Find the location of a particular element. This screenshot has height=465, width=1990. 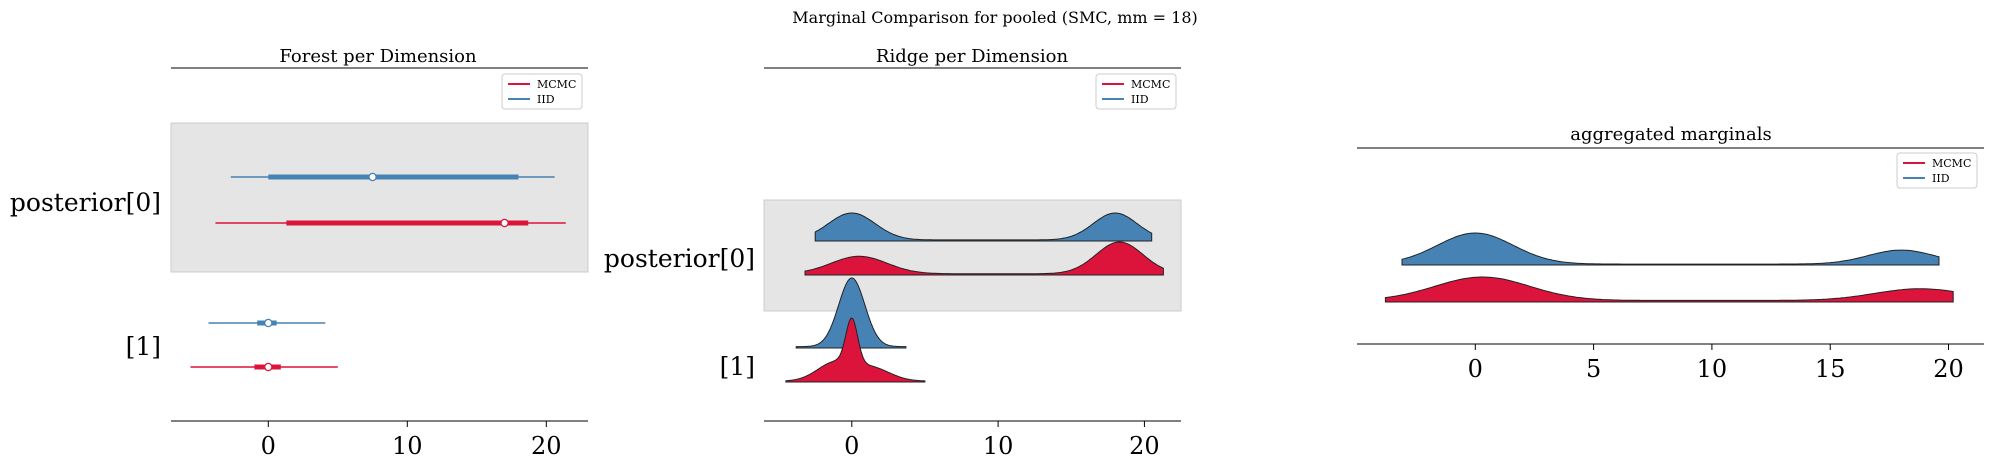

aggregated-legend: MCMC IID is located at coordinates (1937, 170).